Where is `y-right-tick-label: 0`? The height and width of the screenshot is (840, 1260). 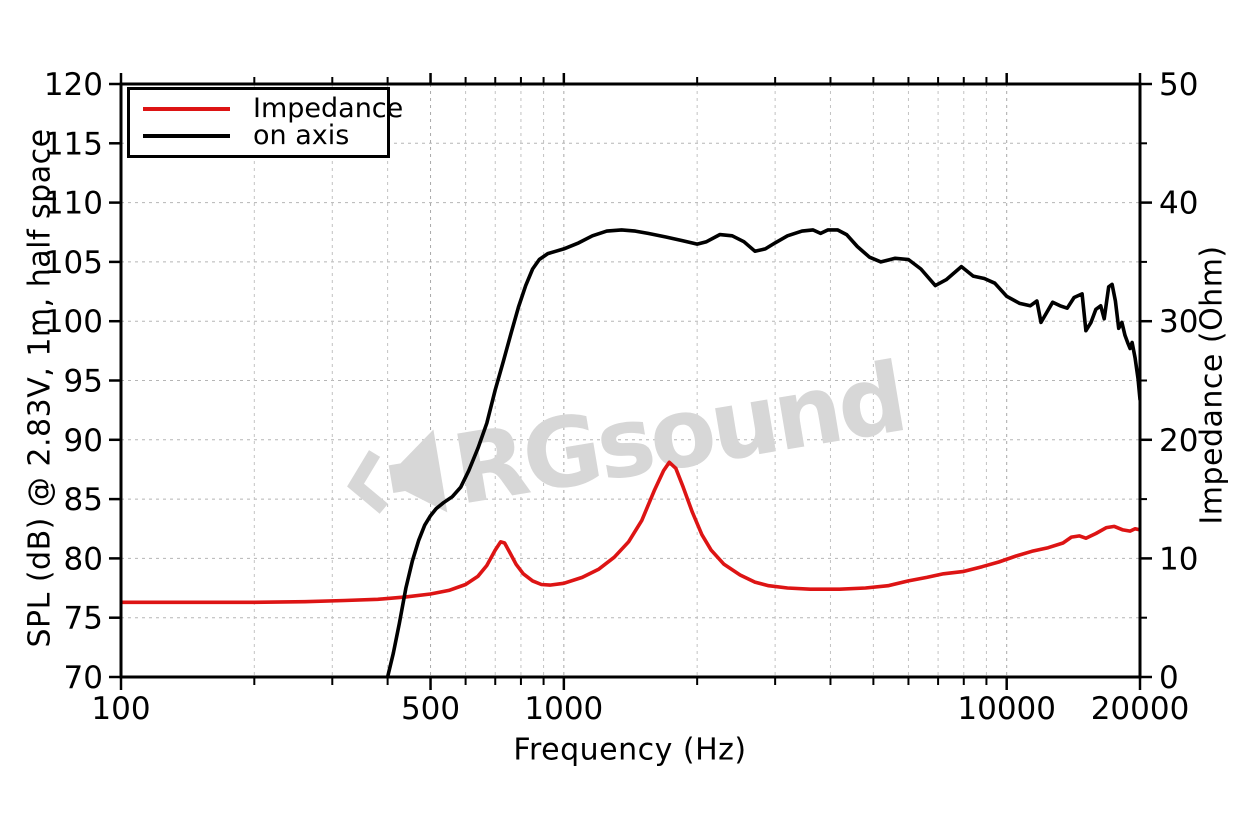 y-right-tick-label: 0 is located at coordinates (1169, 678).